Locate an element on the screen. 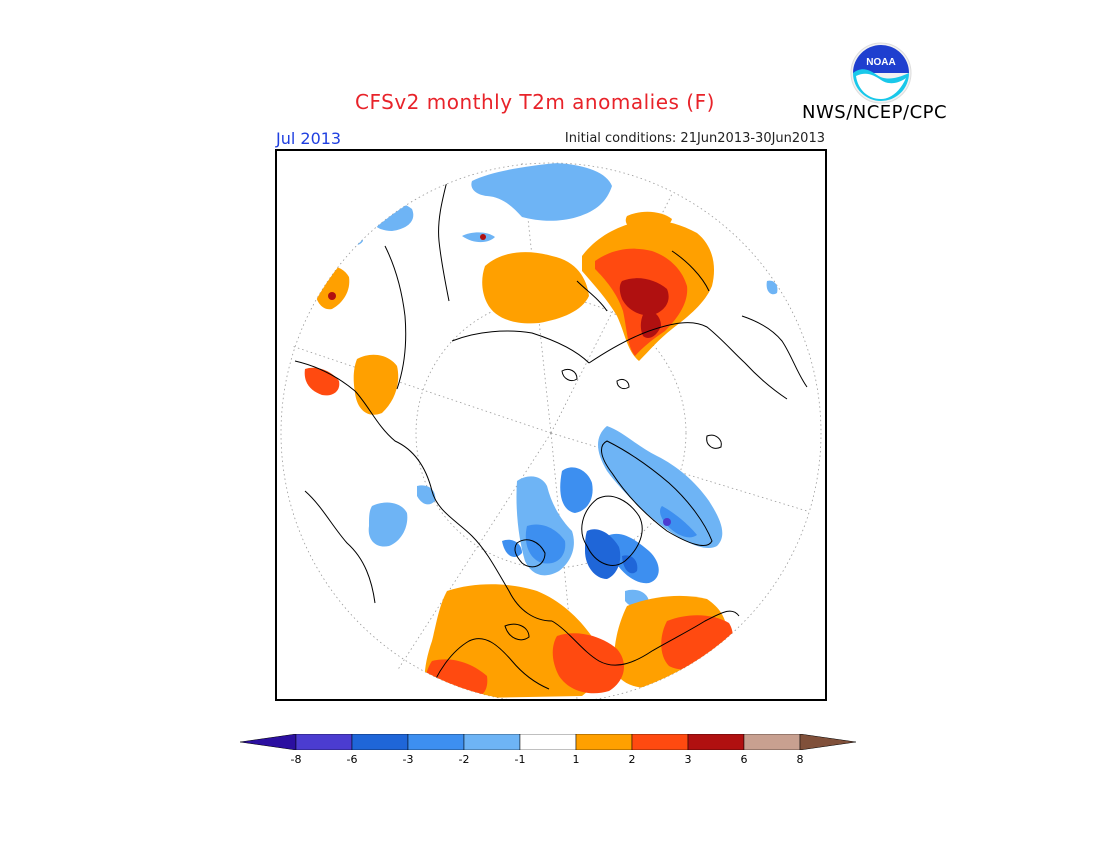  colorbar-max-arrow is located at coordinates (828, 742).